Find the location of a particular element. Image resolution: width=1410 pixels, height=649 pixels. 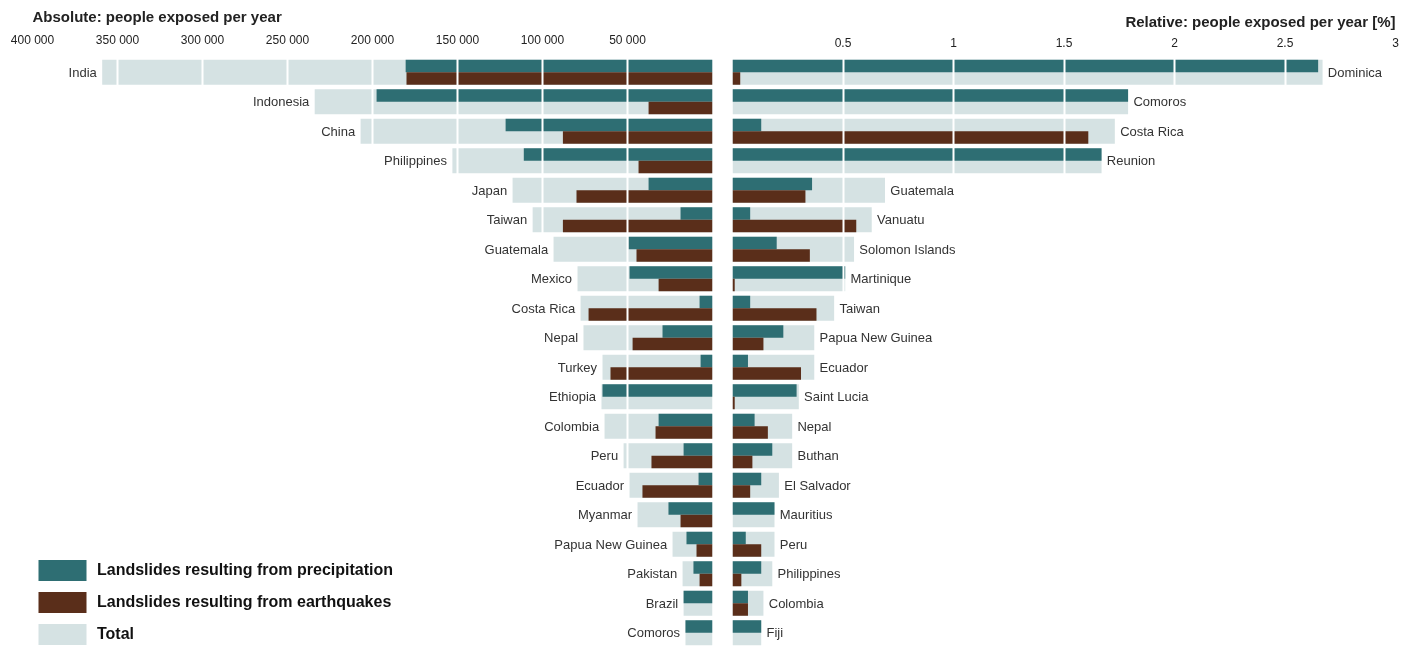

y-tick-label: Myanmar is located at coordinates (605, 515).